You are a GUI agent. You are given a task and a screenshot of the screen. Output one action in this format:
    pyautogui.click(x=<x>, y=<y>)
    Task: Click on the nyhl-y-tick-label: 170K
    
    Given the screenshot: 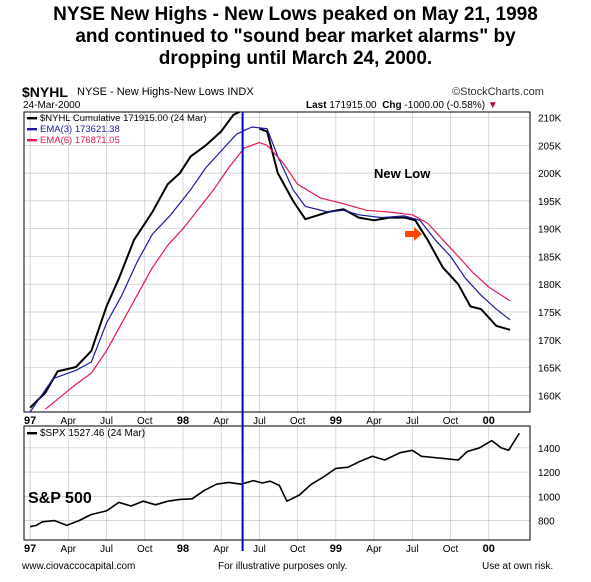 What is the action you would take?
    pyautogui.click(x=550, y=341)
    